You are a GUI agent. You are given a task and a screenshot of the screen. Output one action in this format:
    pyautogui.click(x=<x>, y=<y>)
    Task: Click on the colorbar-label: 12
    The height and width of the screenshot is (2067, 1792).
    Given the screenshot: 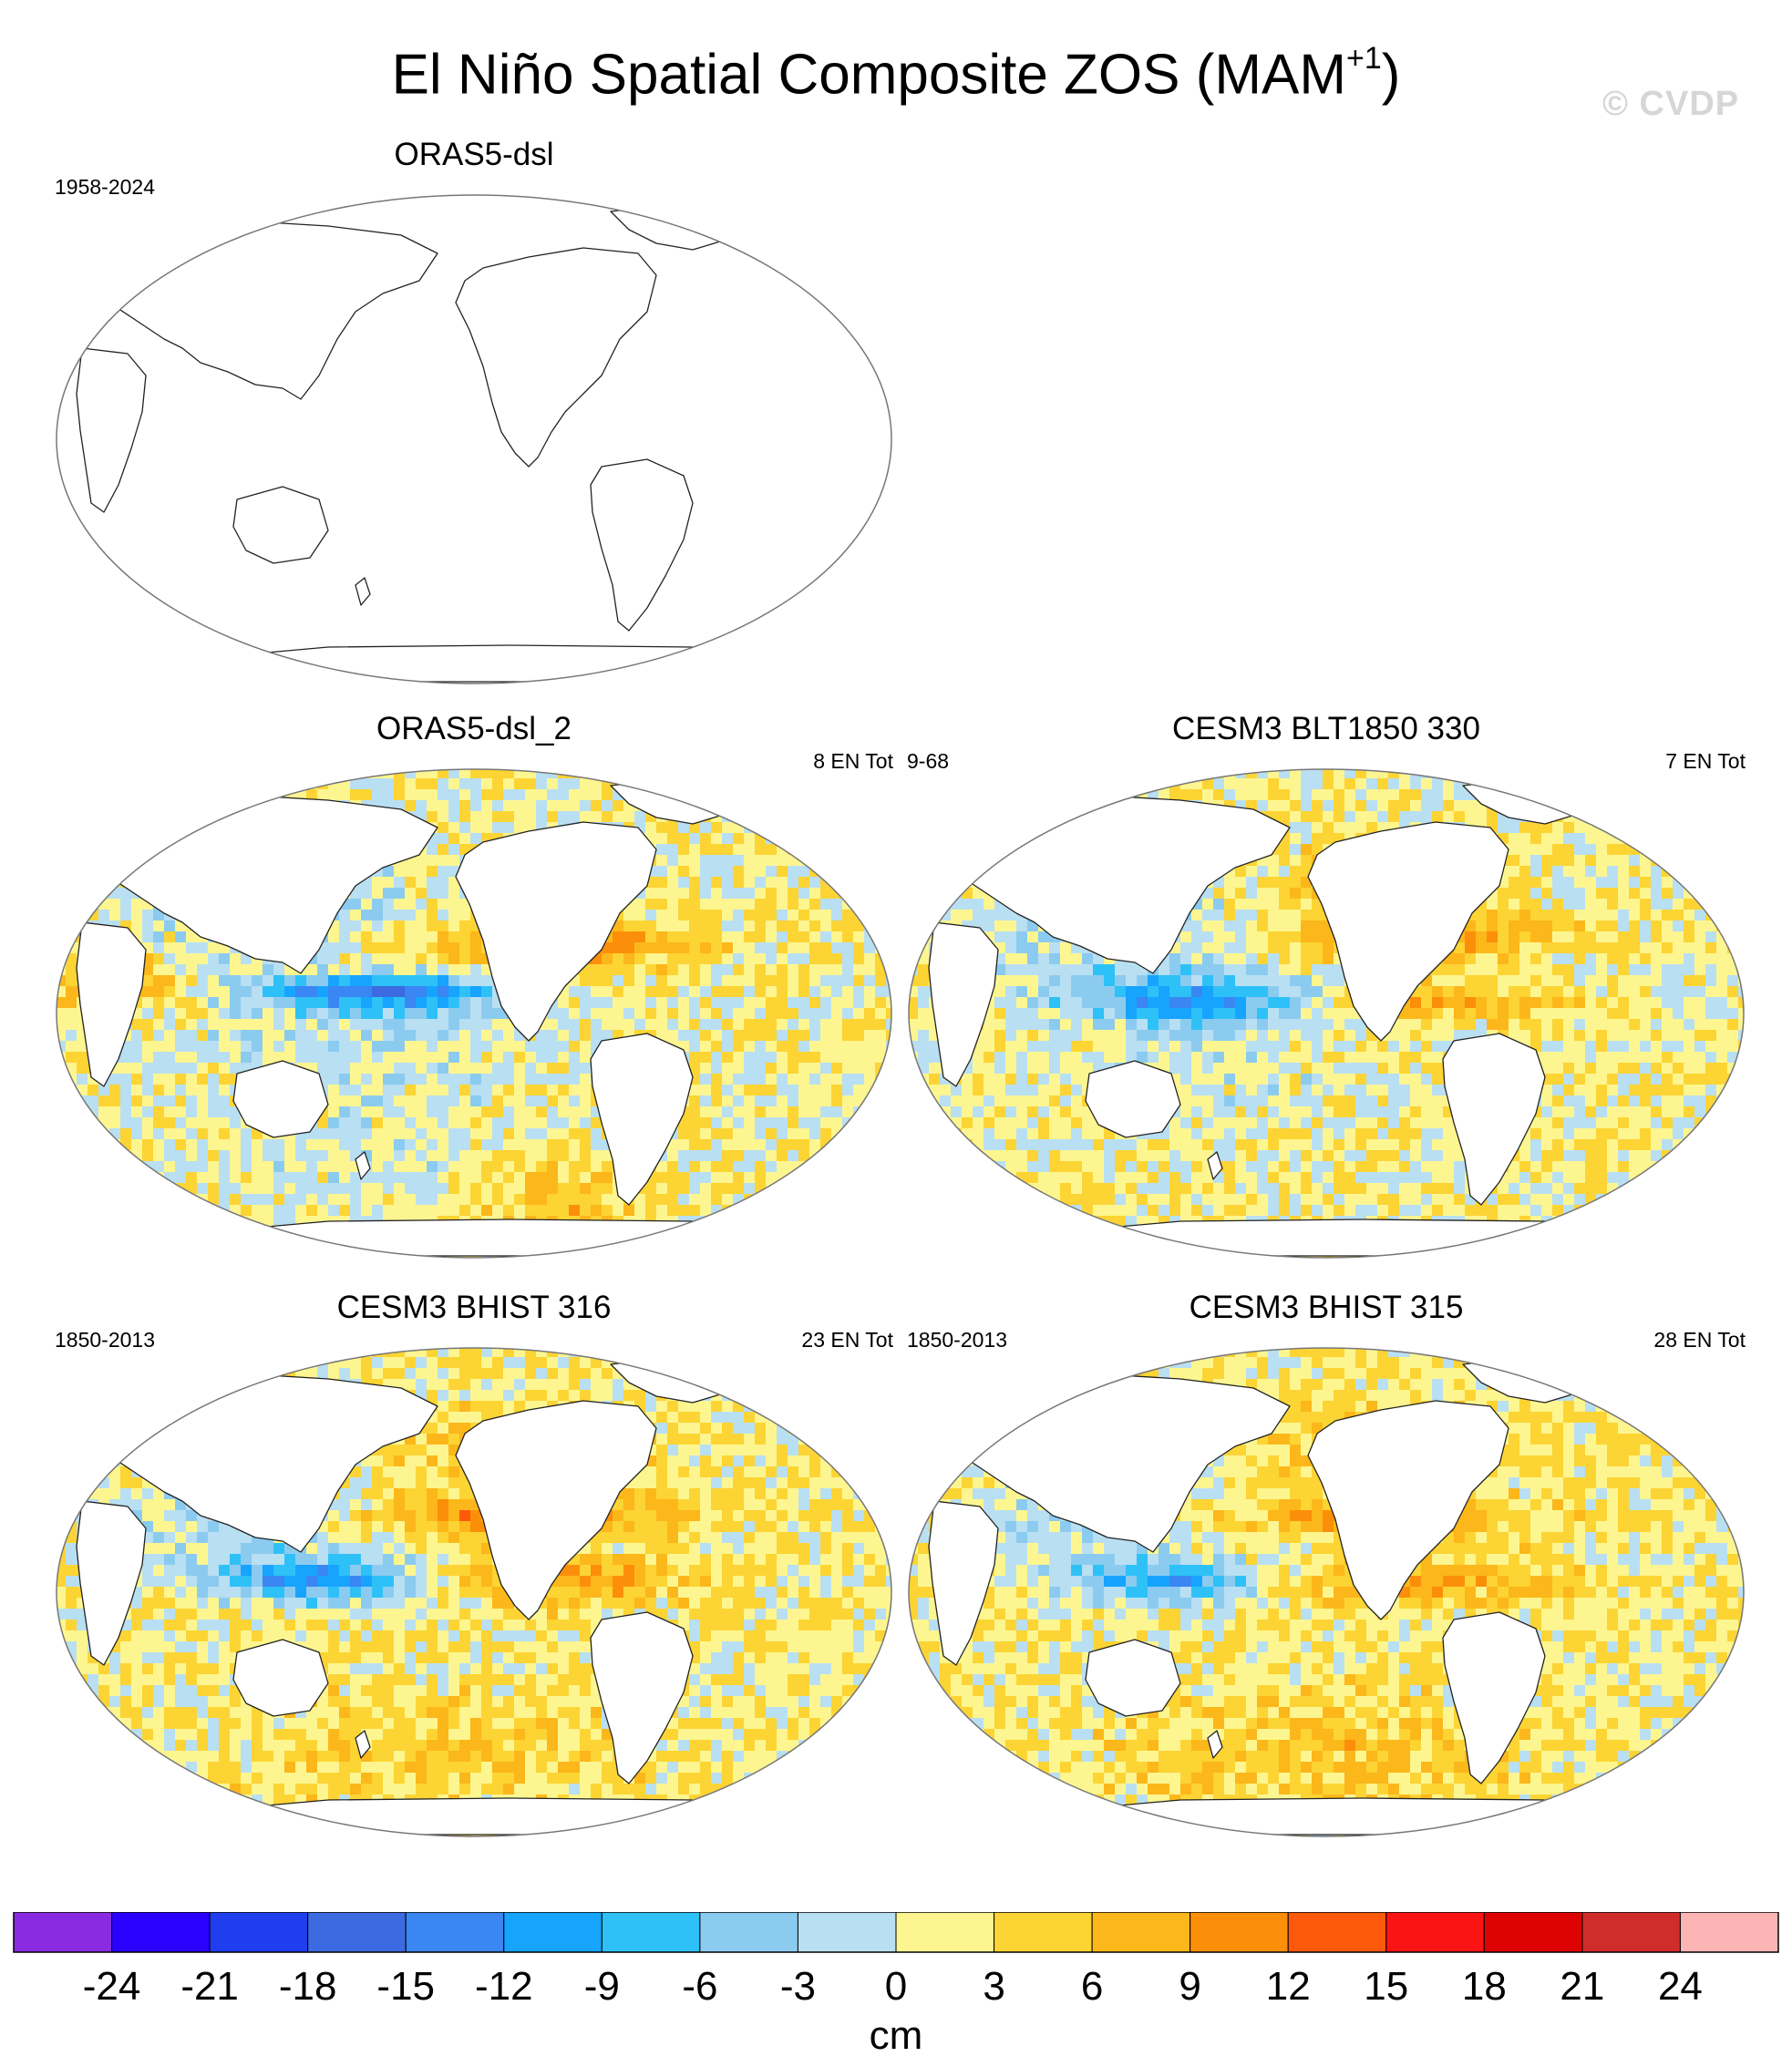 What is the action you would take?
    pyautogui.click(x=1288, y=1986)
    